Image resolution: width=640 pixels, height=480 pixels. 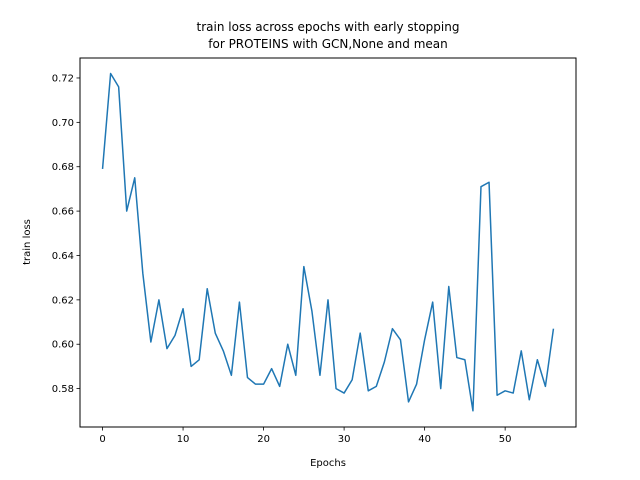 I want to click on x-axis-ticks: 0 10 20 30 40 50, so click(x=305, y=436).